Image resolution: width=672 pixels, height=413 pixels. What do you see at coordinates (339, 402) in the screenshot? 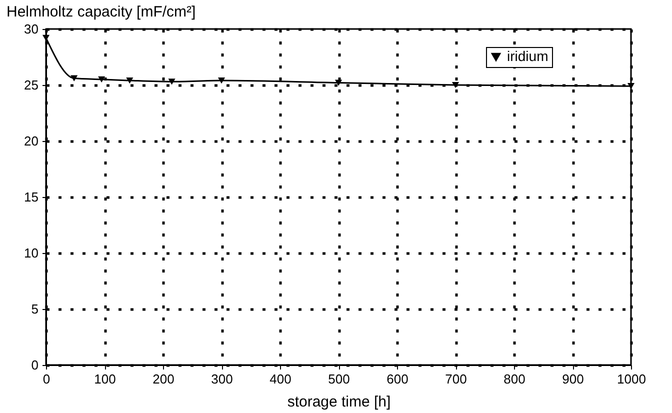
I see `x-axis-title: storage time [h]` at bounding box center [339, 402].